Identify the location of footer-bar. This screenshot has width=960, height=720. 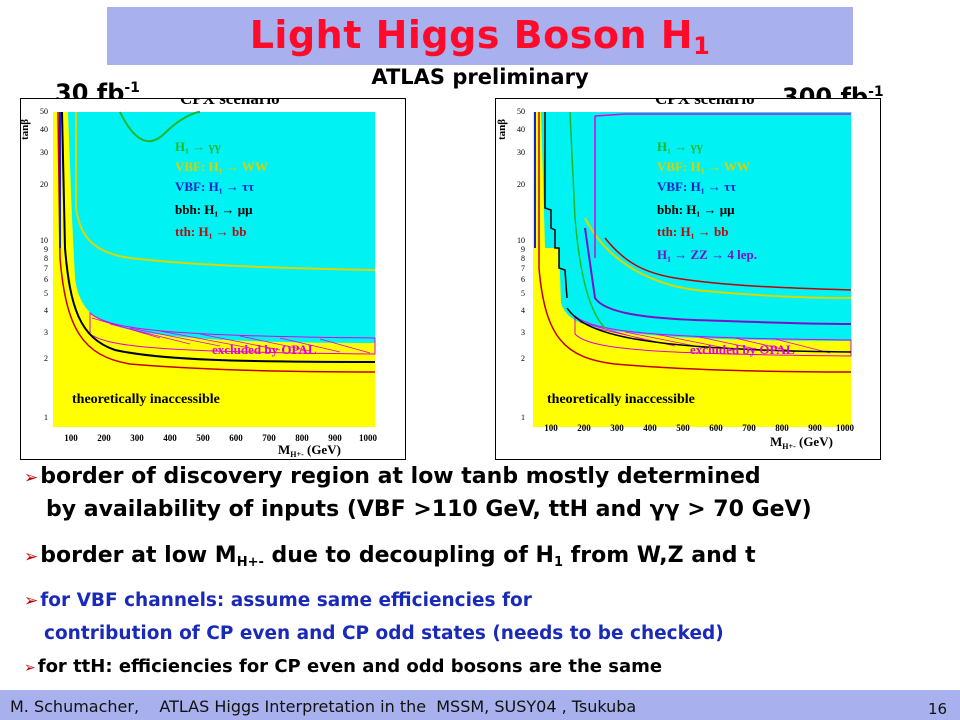
(480, 705).